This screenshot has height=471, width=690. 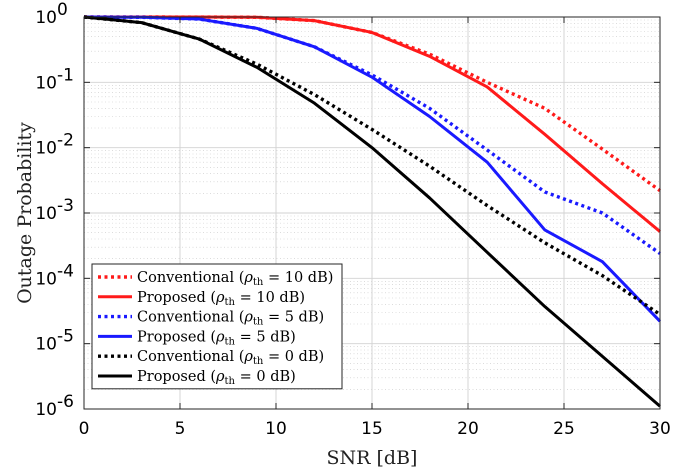 What do you see at coordinates (468, 429) in the screenshot?
I see `x-tick-label: 20` at bounding box center [468, 429].